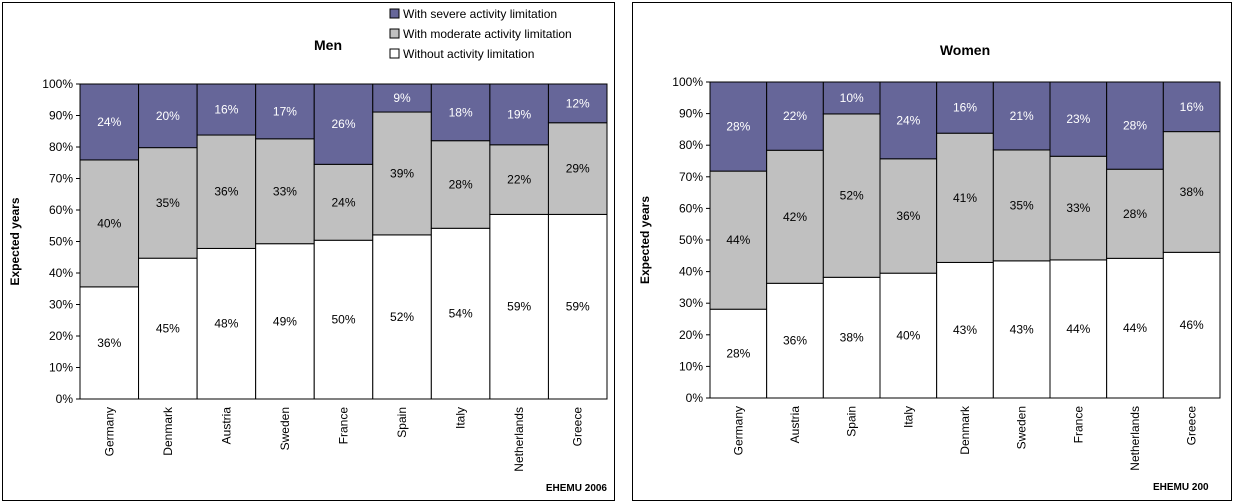 Image resolution: width=1234 pixels, height=503 pixels. I want to click on women-x-tick-label: Sweden, so click(1022, 427).